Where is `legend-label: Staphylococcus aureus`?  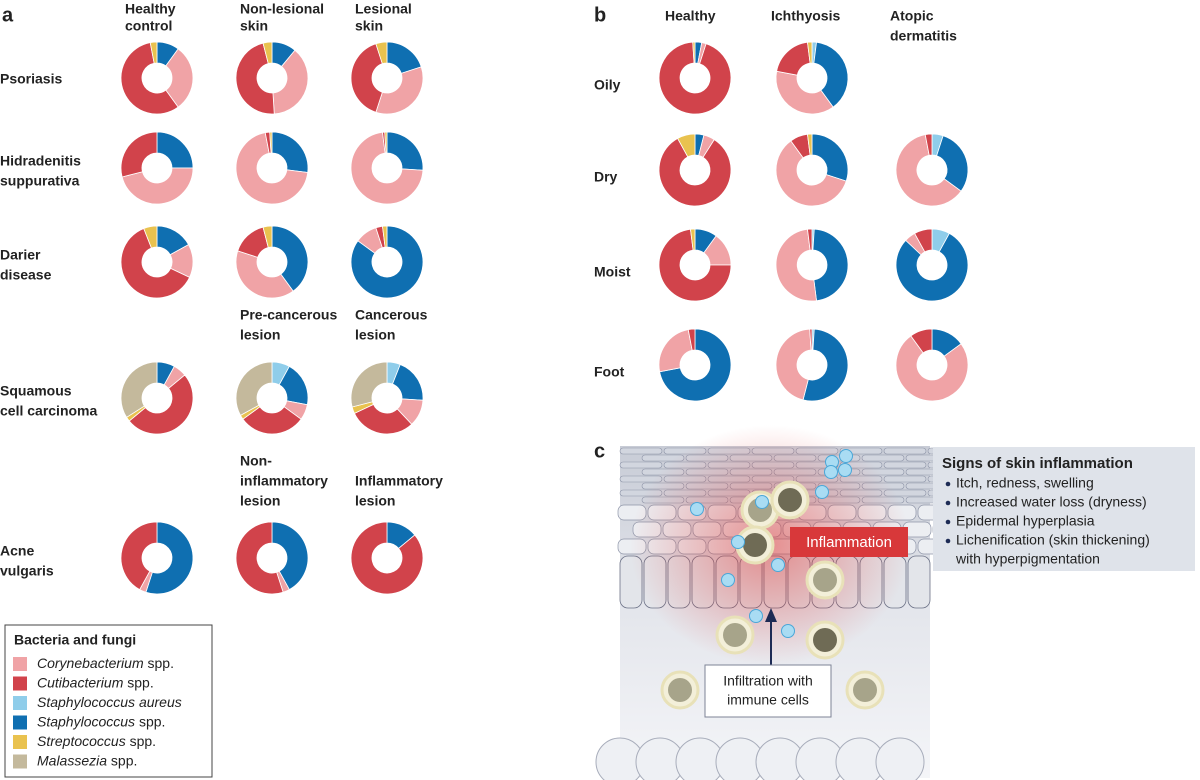
legend-label: Staphylococcus aureus is located at coordinates (109, 702).